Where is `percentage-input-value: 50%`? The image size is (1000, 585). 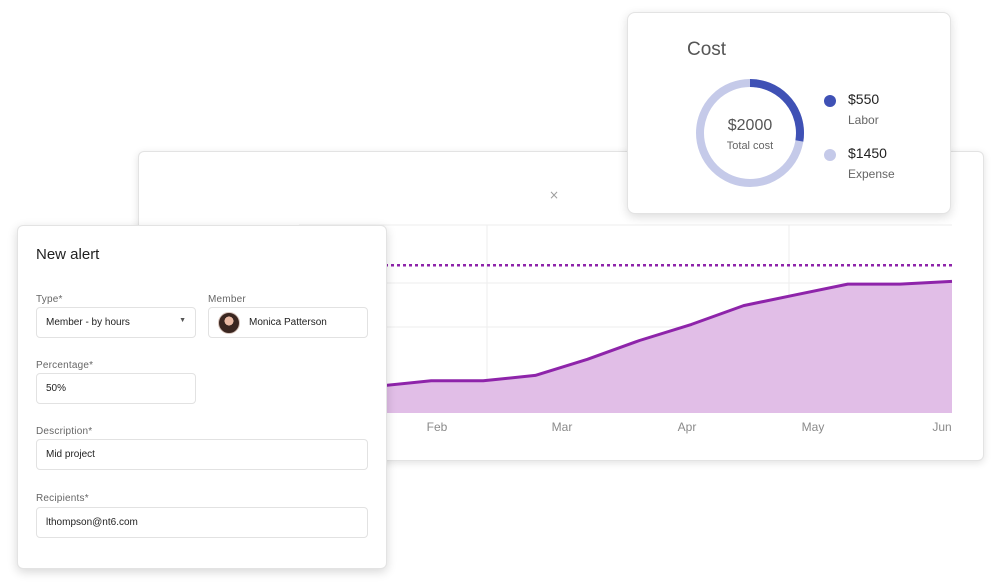
percentage-input-value: 50% is located at coordinates (56, 388).